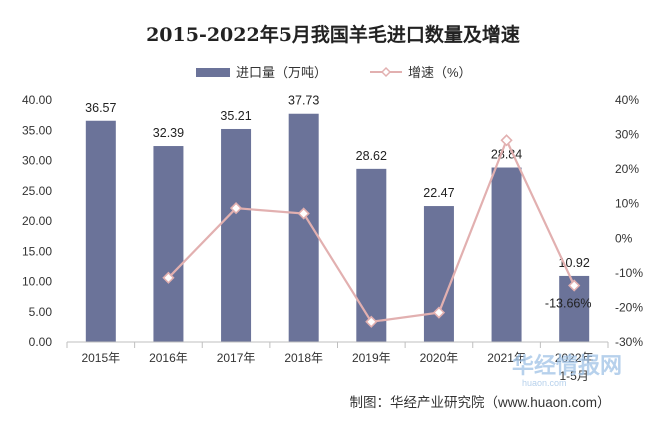 The width and height of the screenshot is (666, 422). Describe the element at coordinates (629, 273) in the screenshot. I see `y-right-tick-label: -10%` at that location.